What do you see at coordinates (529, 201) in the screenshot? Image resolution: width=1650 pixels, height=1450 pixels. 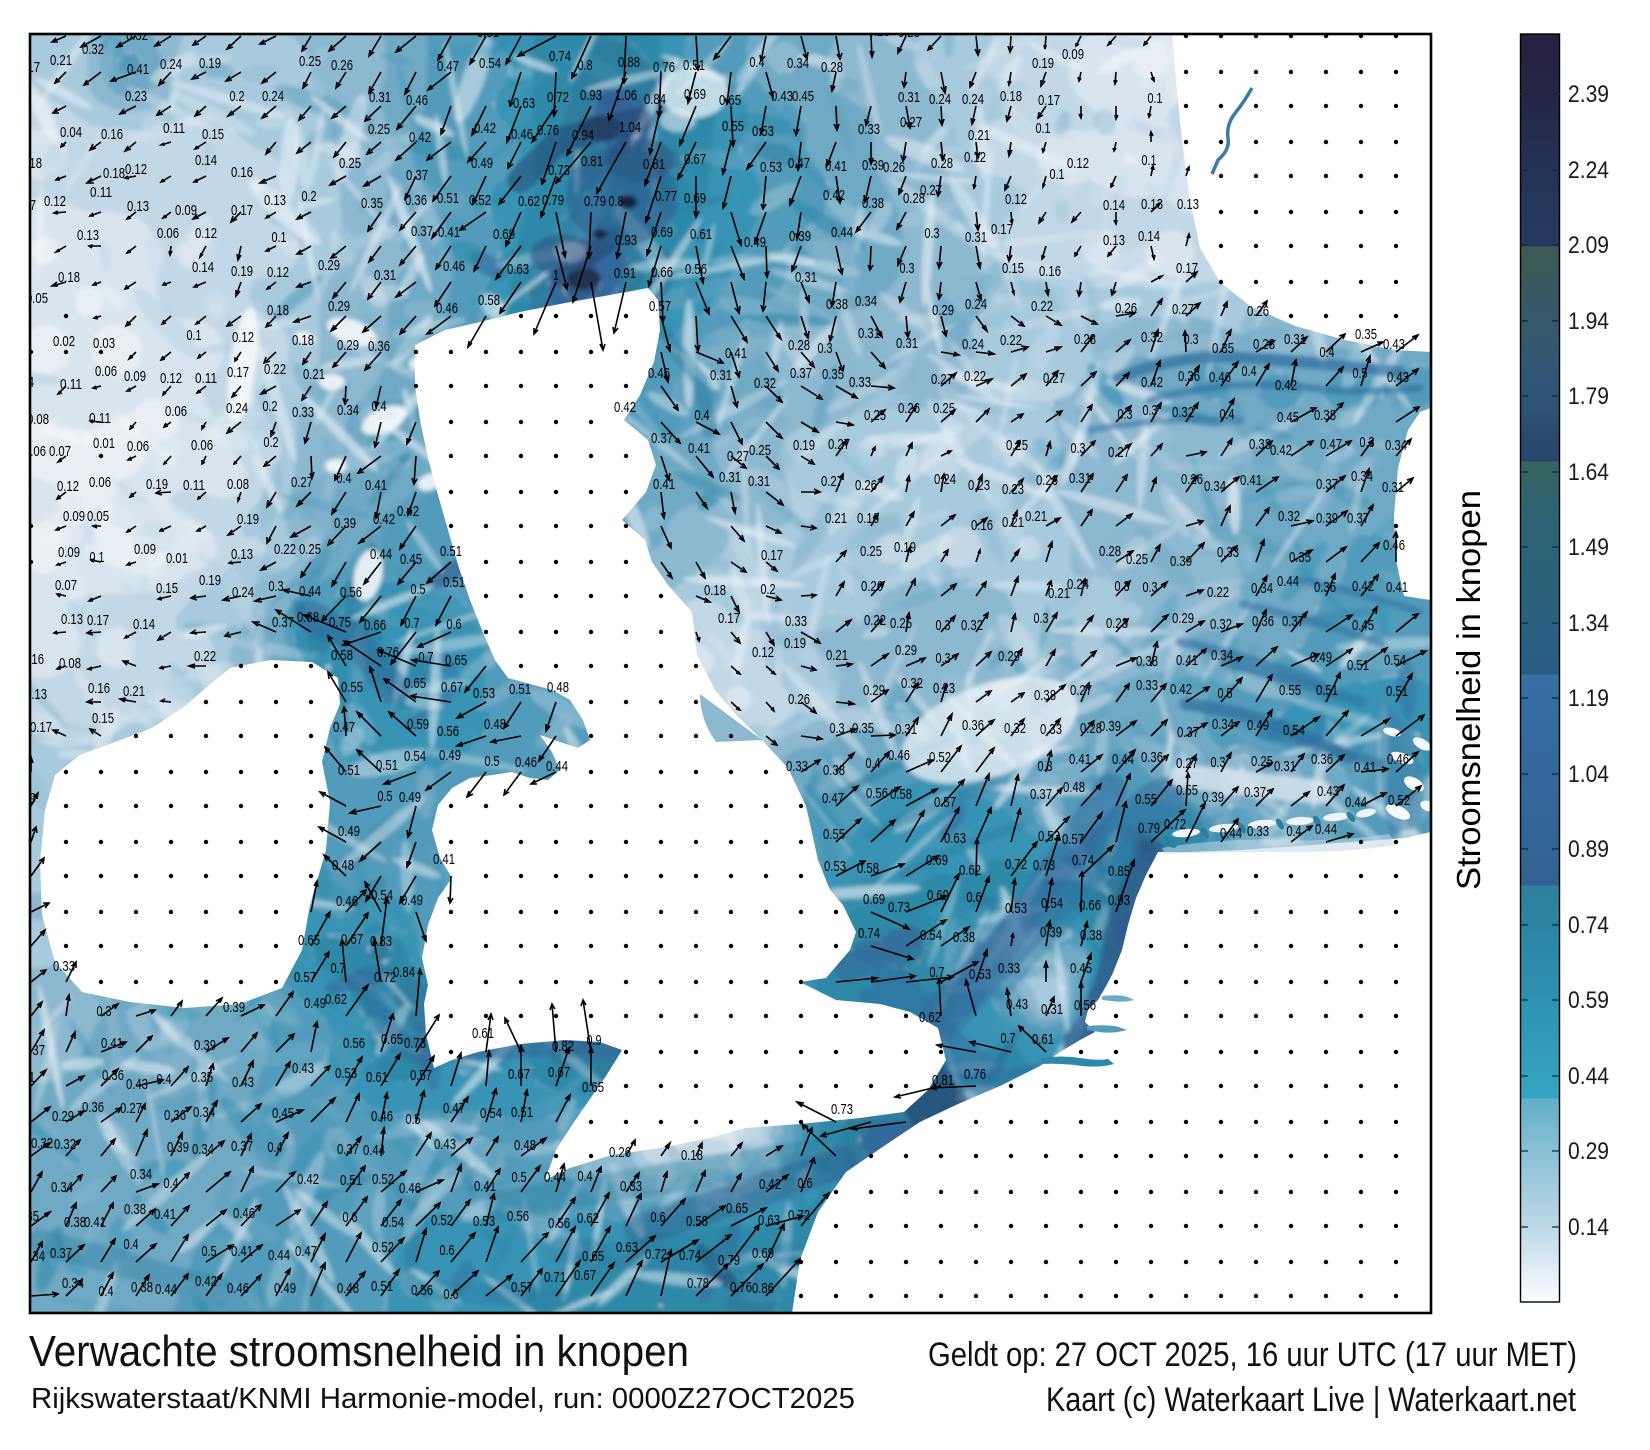 I see `svg-text: 0.62` at bounding box center [529, 201].